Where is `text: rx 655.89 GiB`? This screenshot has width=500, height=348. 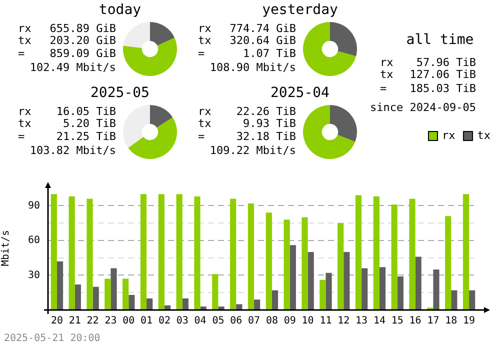
text: rx 655.89 GiB is located at coordinates (67, 28).